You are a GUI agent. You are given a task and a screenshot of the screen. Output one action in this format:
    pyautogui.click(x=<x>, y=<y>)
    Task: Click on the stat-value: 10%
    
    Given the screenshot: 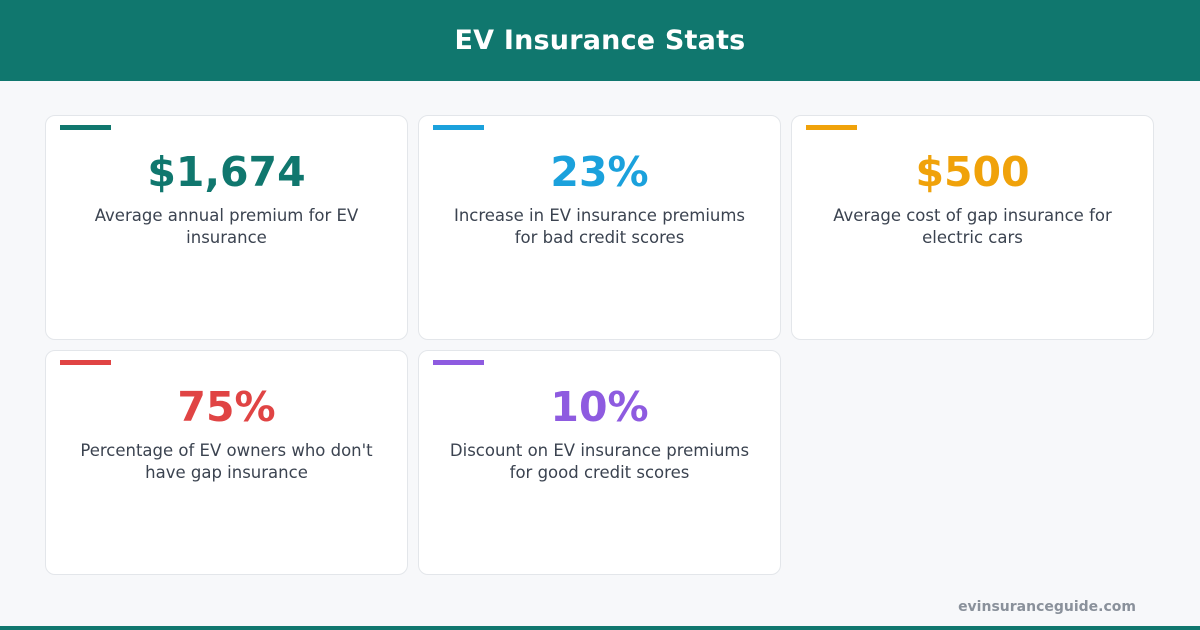 What is the action you would take?
    pyautogui.click(x=599, y=407)
    